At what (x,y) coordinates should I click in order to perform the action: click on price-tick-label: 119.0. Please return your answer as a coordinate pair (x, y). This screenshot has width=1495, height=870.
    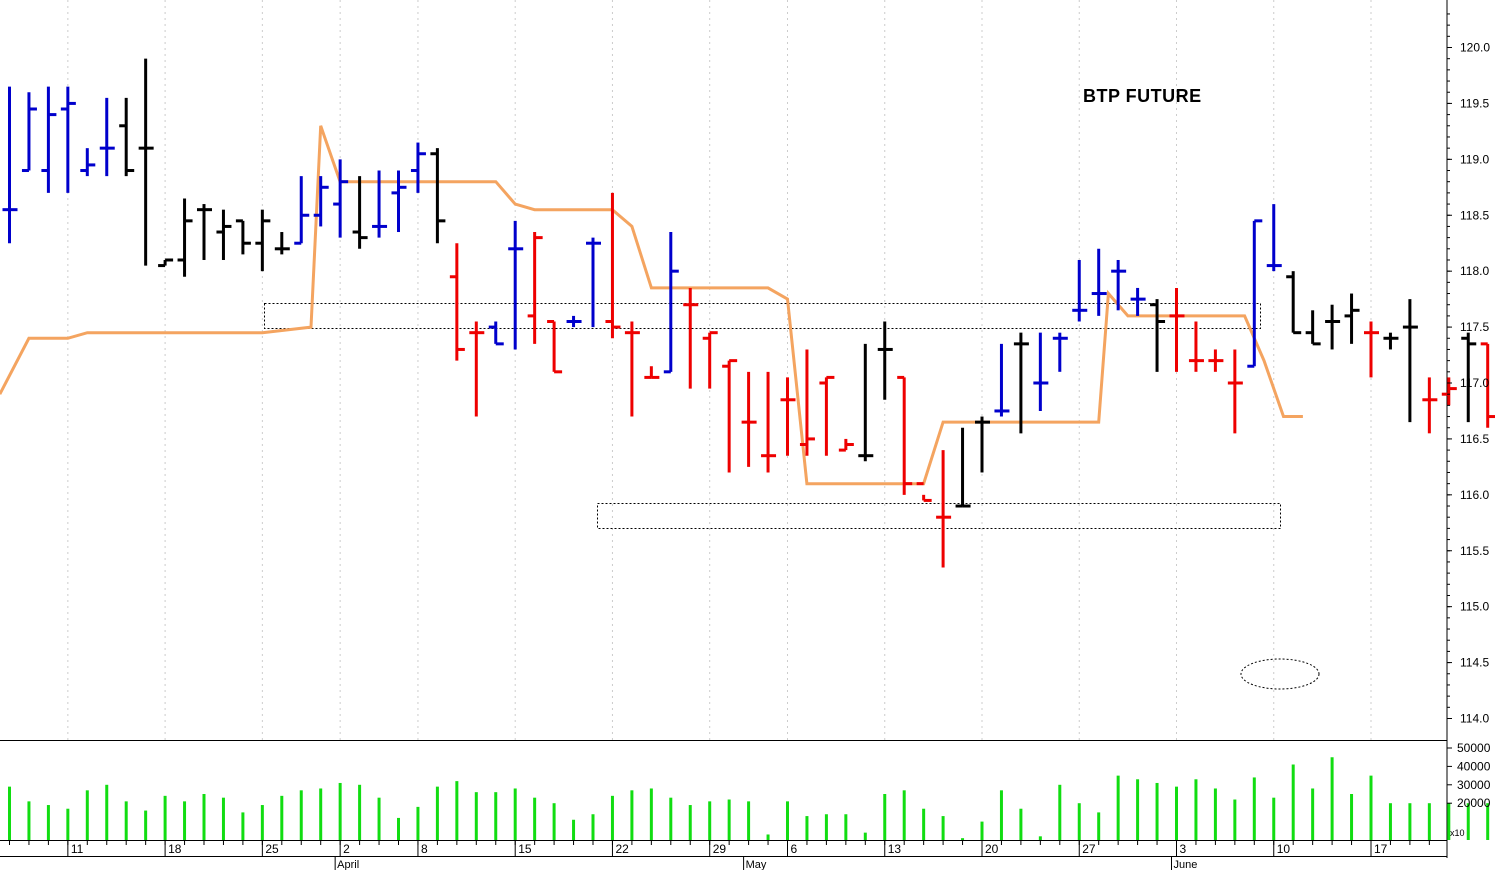
    Looking at the image, I should click on (1474, 159).